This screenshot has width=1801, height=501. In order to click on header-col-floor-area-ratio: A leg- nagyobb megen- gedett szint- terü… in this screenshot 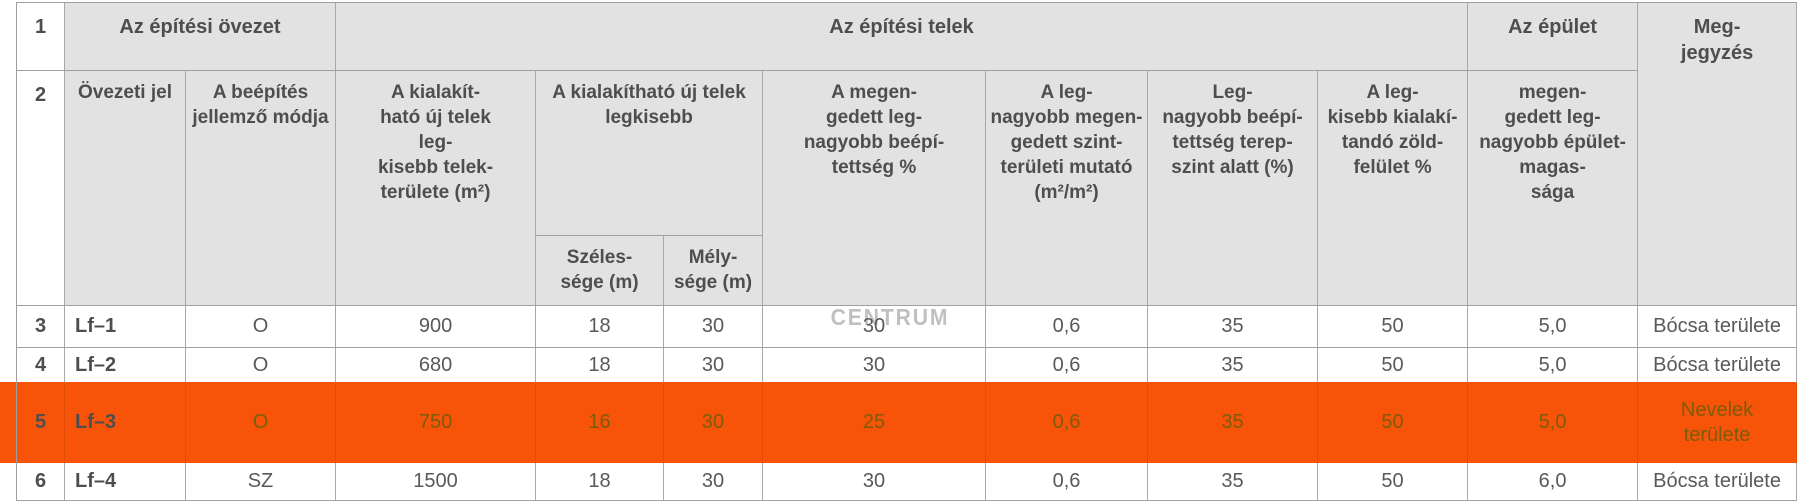, I will do `click(1067, 188)`.